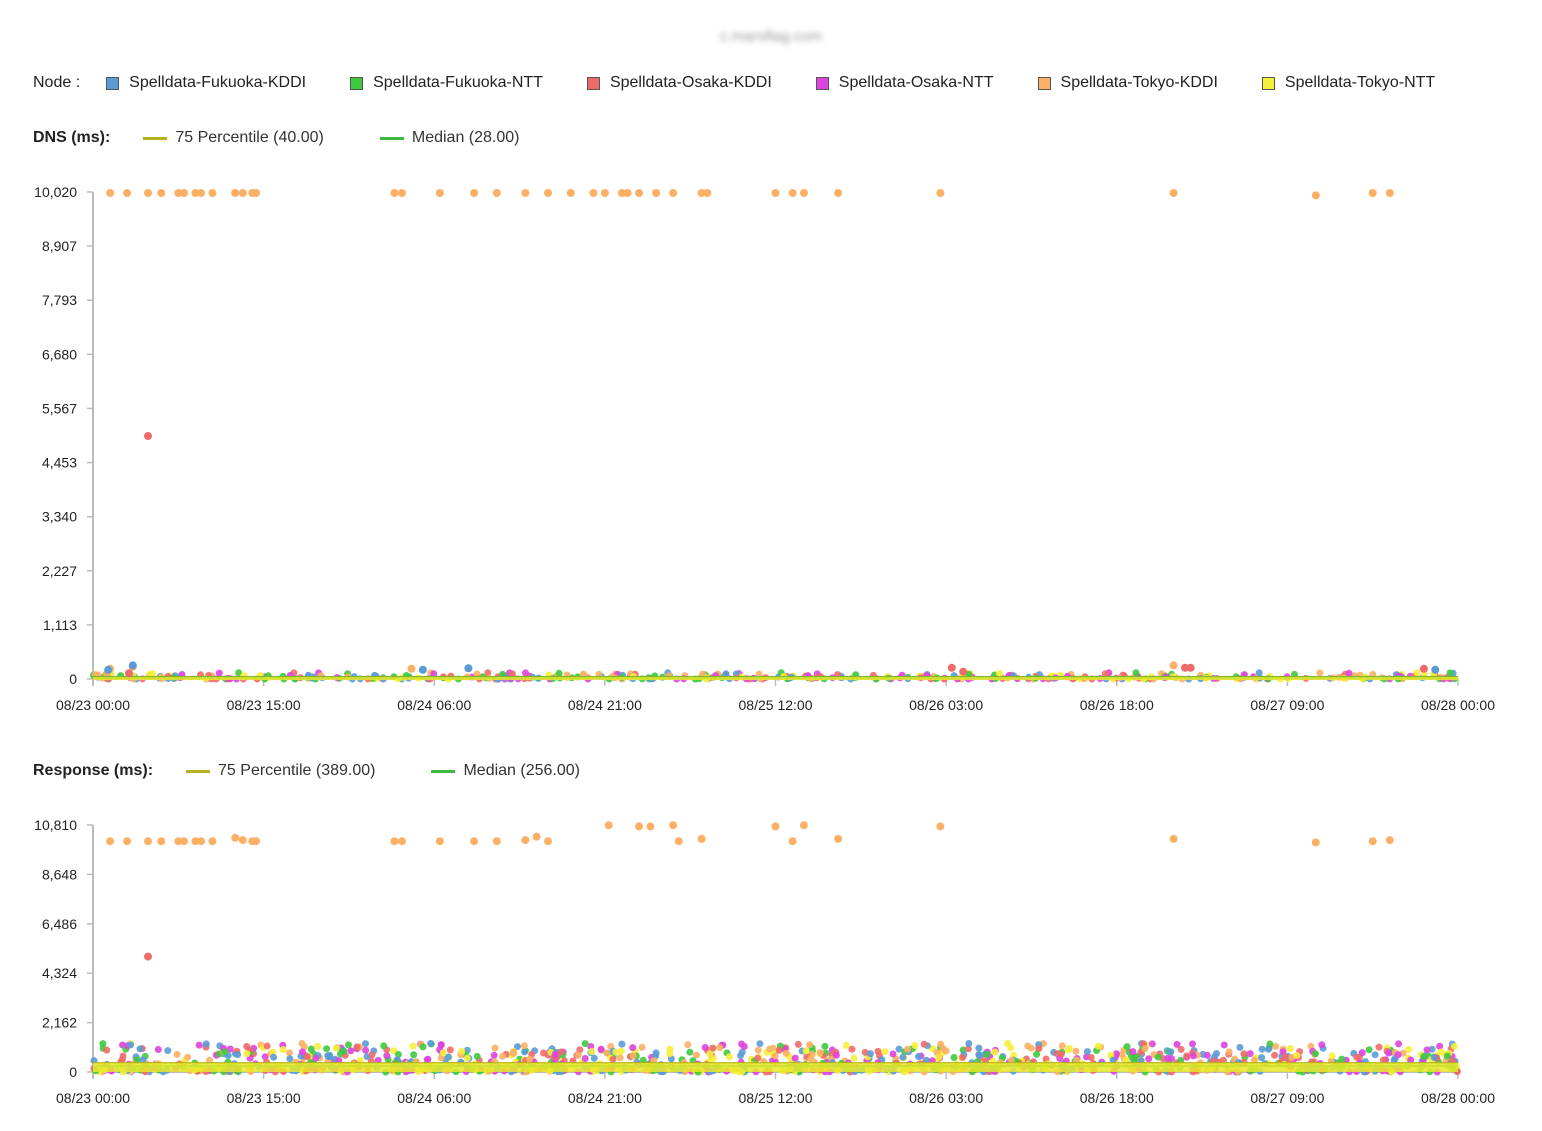 This screenshot has height=1131, width=1542. Describe the element at coordinates (446, 83) in the screenshot. I see `legend-item-fukuoka-ntt: Spelldata-Fukuoka-NTT` at that location.